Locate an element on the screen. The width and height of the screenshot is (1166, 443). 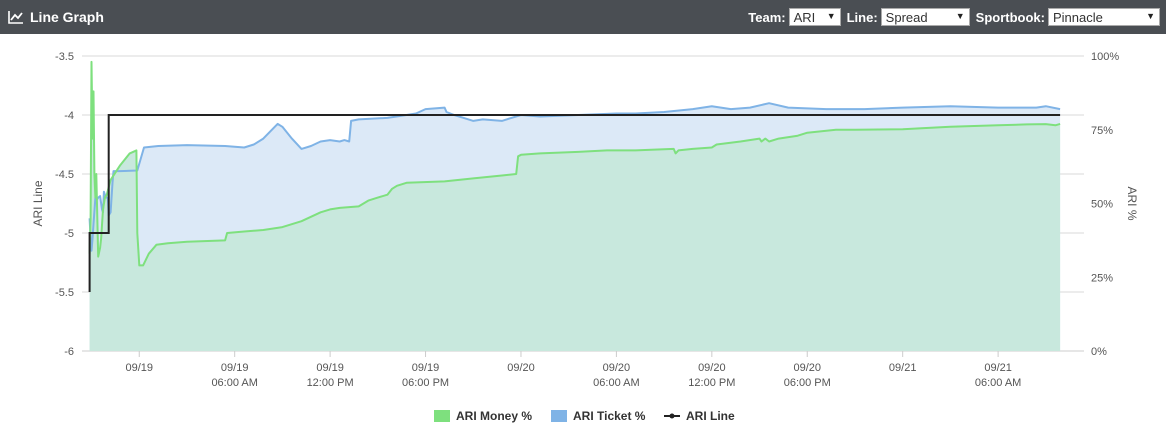
y-tick-label-right: 100% is located at coordinates (1105, 57).